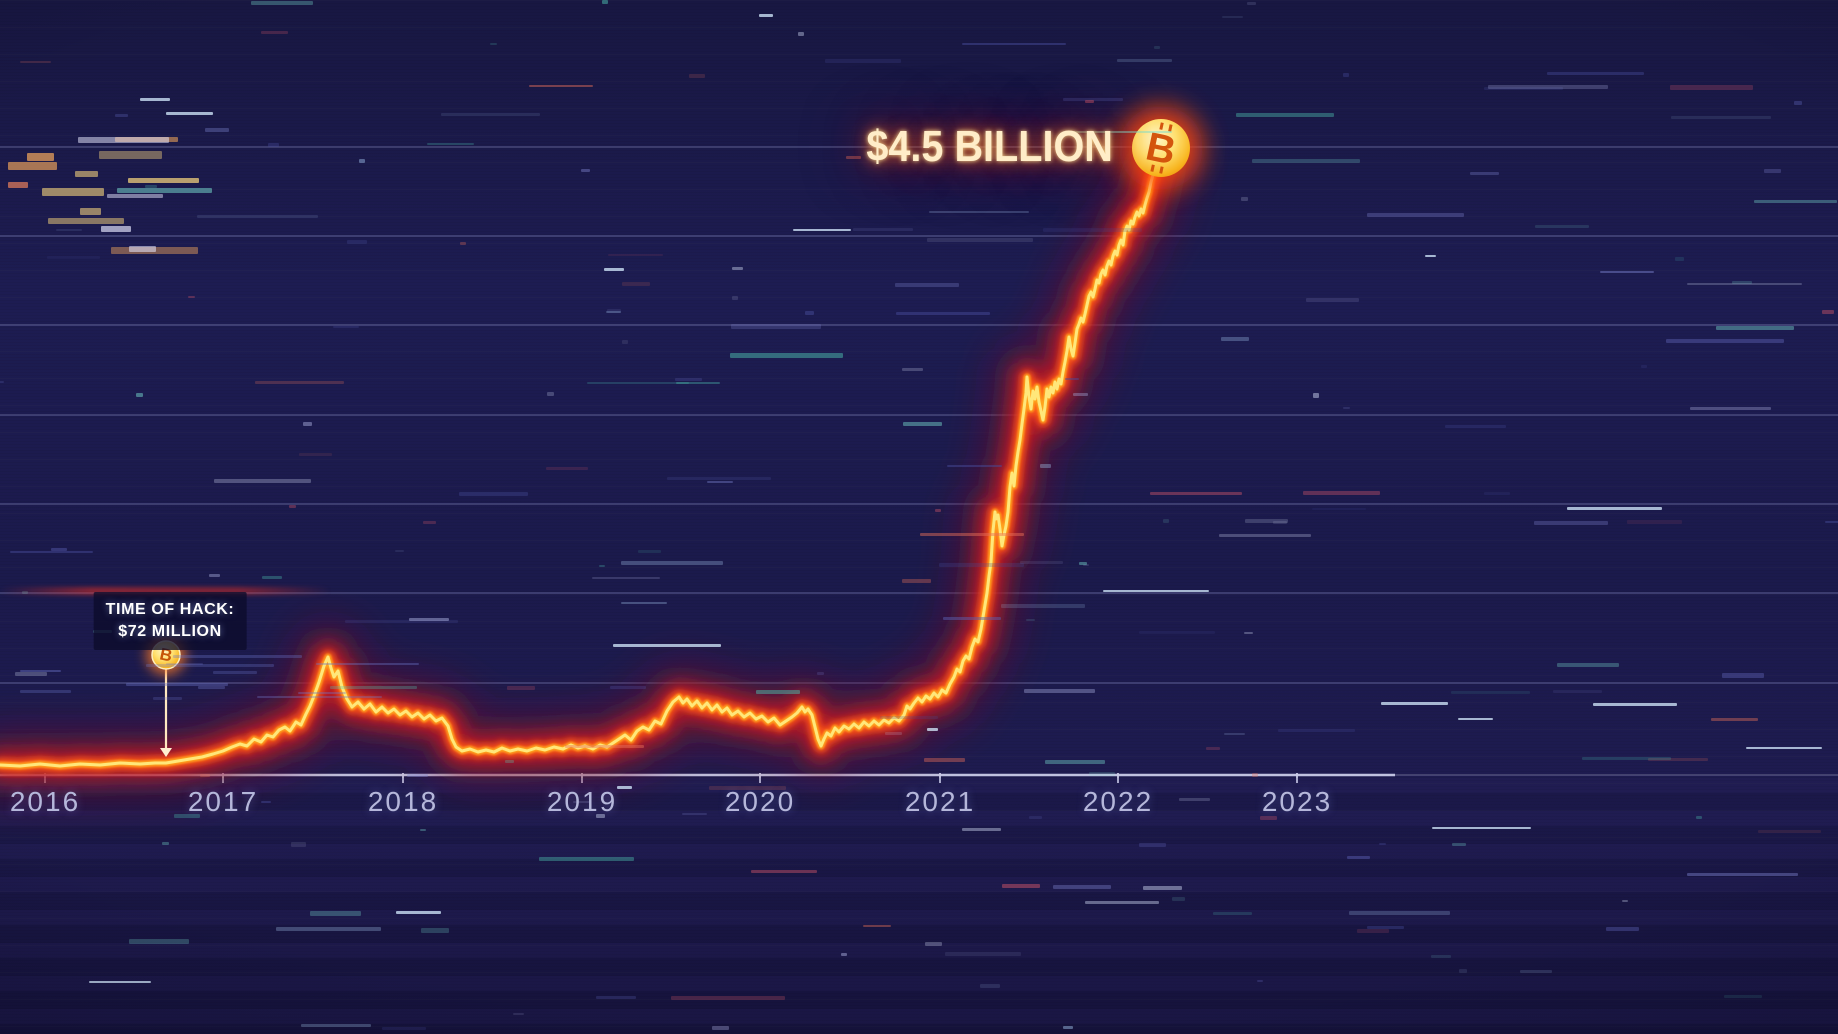  I want to click on x-axis, so click(919, 778).